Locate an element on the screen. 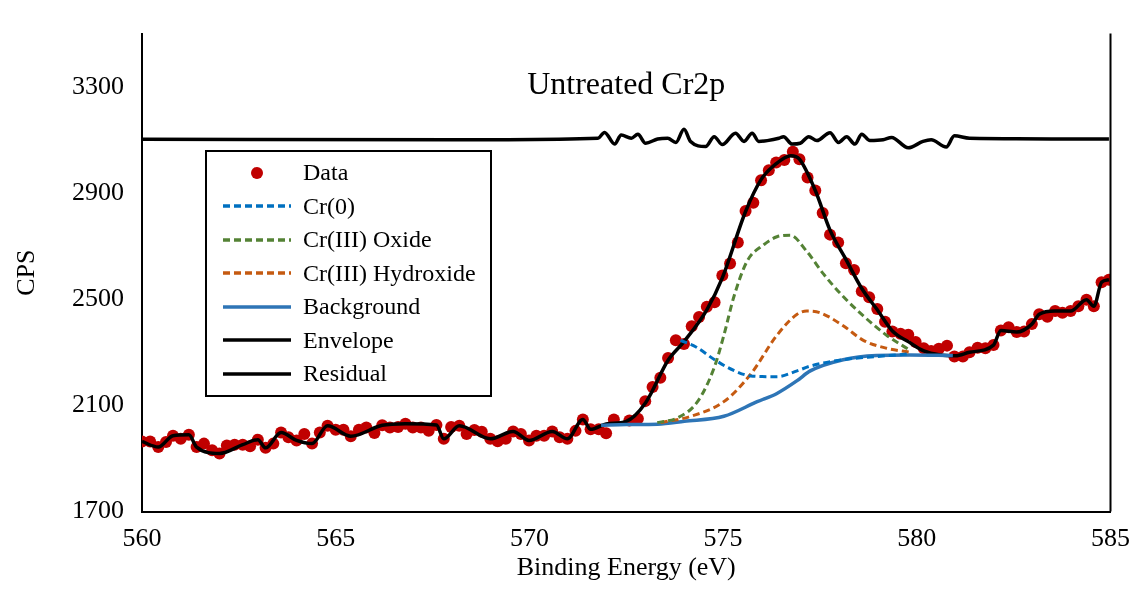 Image resolution: width=1142 pixels, height=592 pixels. text: Untreated Cr2p is located at coordinates (626, 83).